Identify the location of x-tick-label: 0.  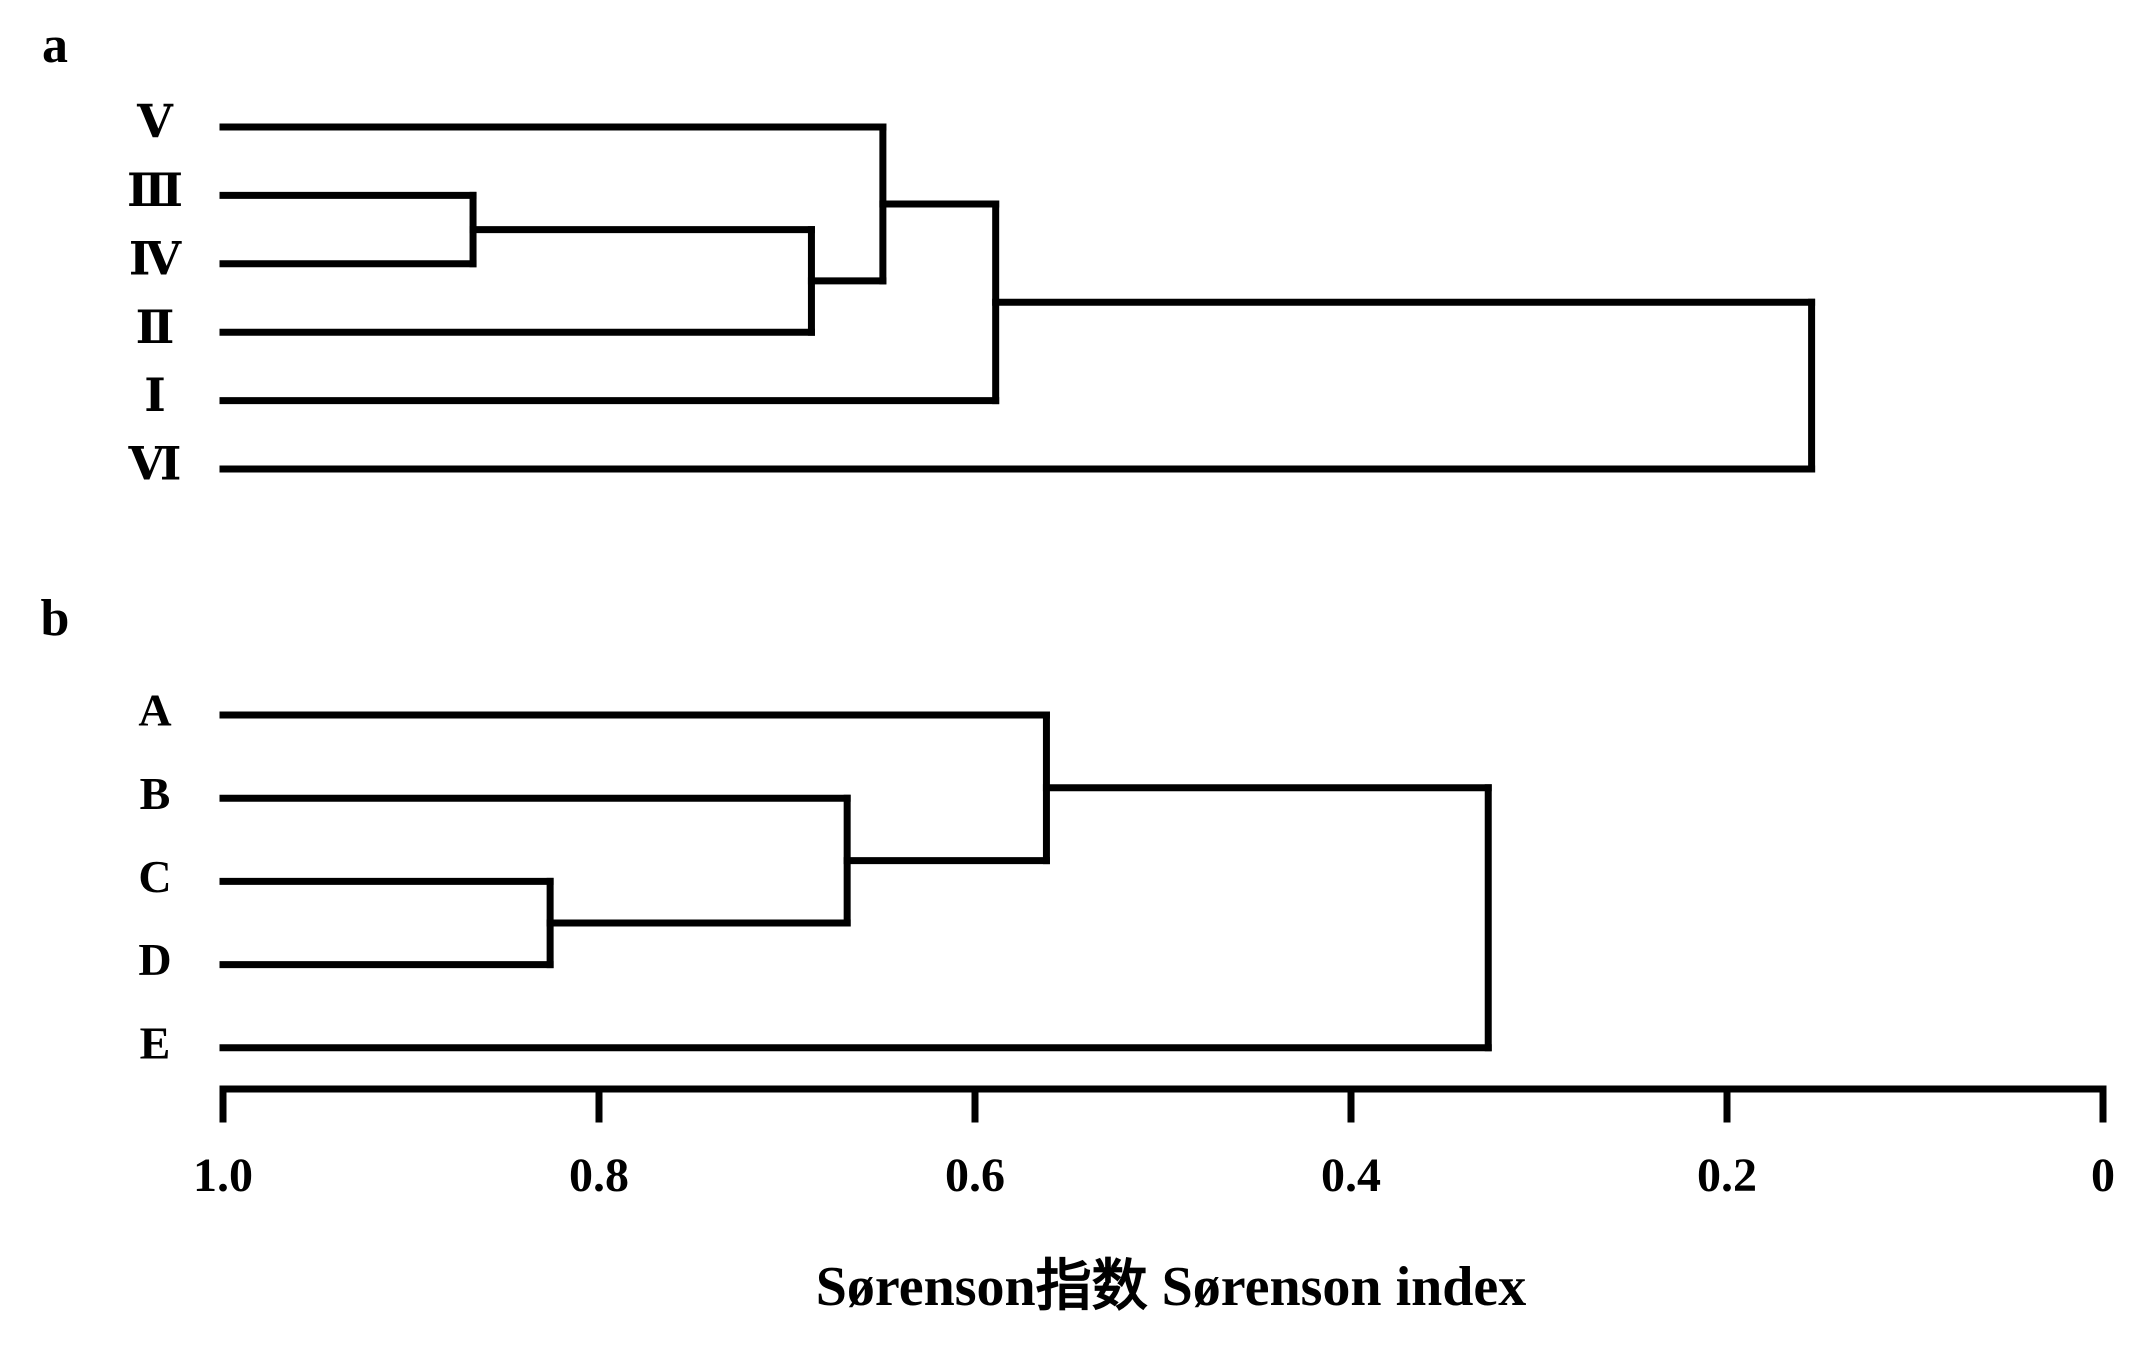
(2103, 1175).